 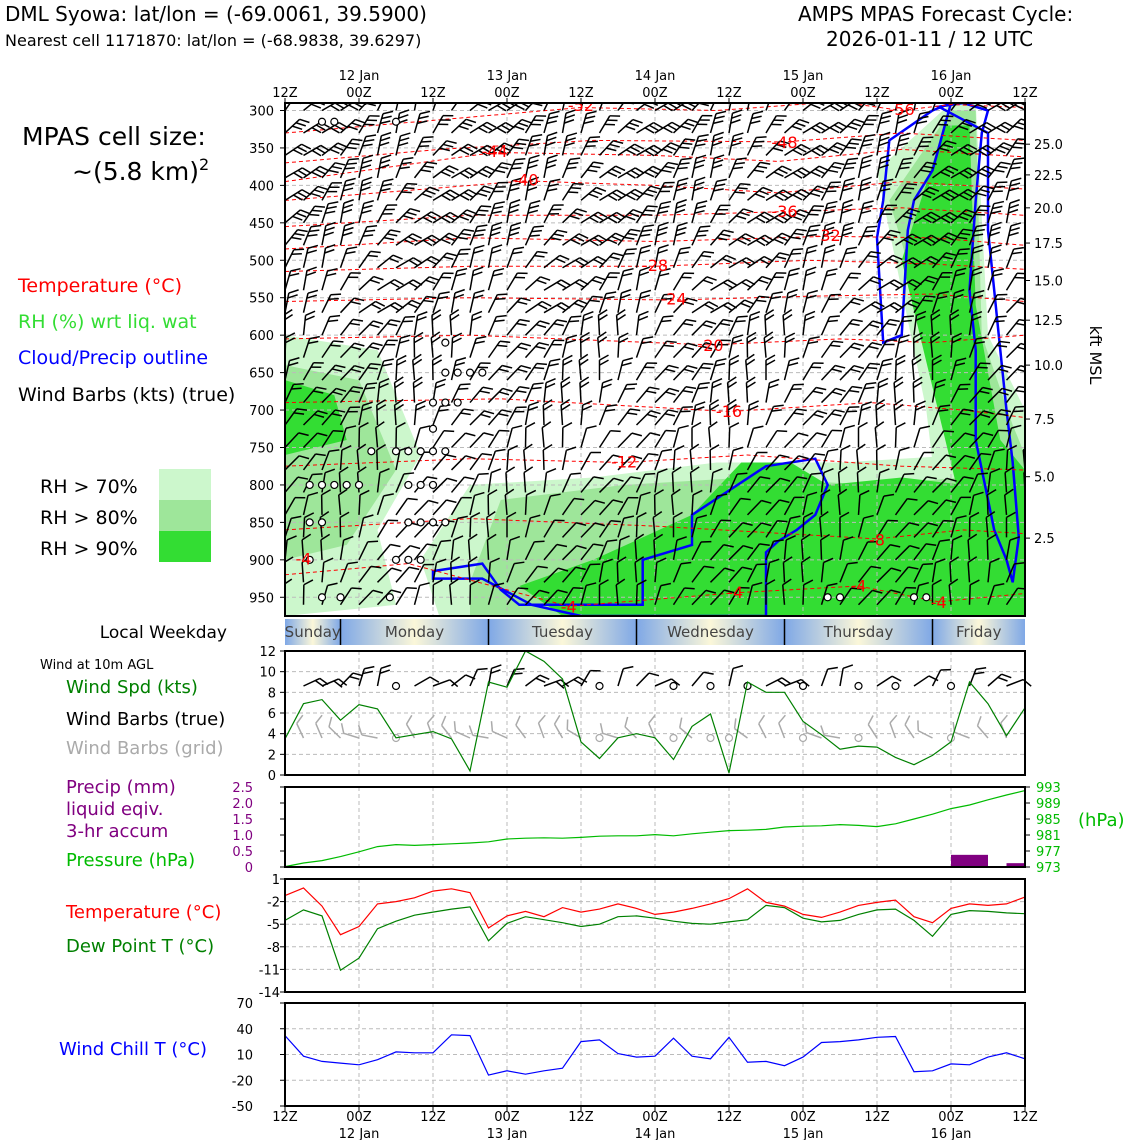 I want to click on grid-wind-barb, so click(x=430, y=726).